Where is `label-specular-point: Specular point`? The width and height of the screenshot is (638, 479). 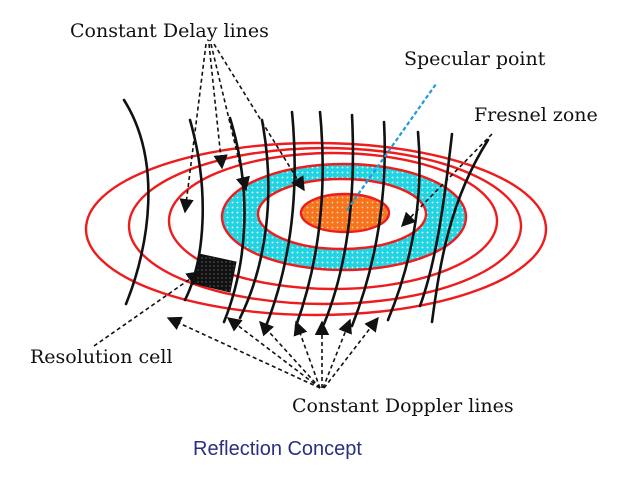
label-specular-point: Specular point is located at coordinates (475, 59).